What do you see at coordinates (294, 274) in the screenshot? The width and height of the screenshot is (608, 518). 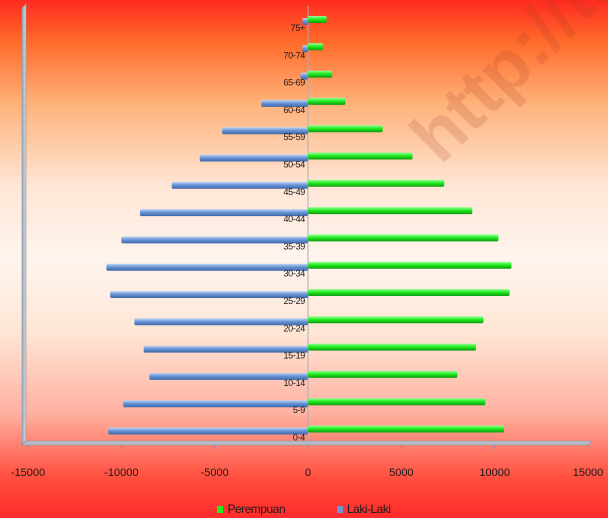 I see `y-category-label: 30-34` at bounding box center [294, 274].